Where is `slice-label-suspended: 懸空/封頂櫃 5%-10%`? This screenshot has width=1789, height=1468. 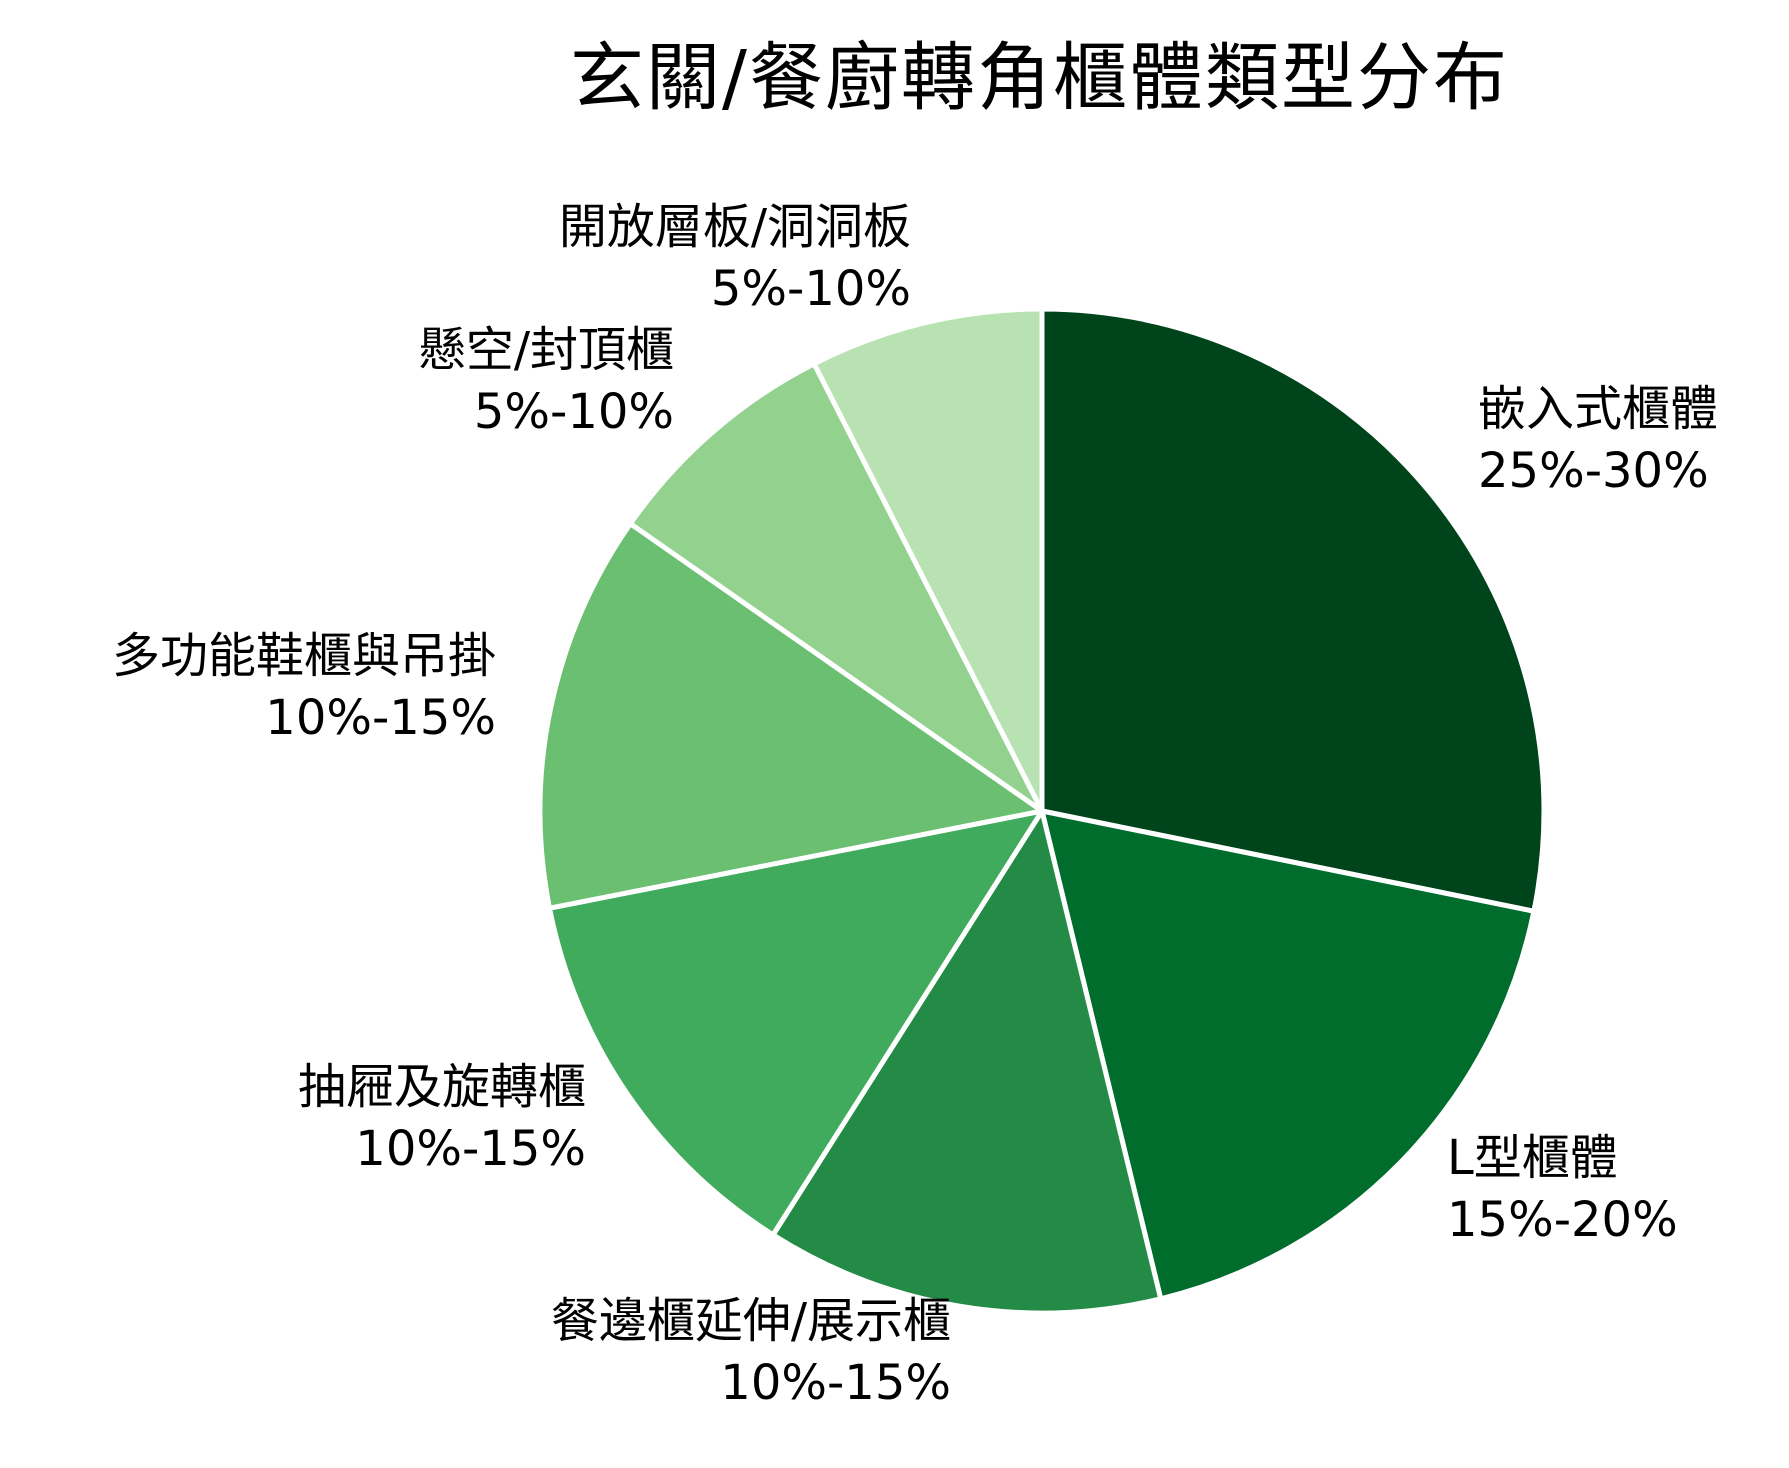
slice-label-suspended: 懸空/封頂櫃 5%-10% is located at coordinates (546, 381).